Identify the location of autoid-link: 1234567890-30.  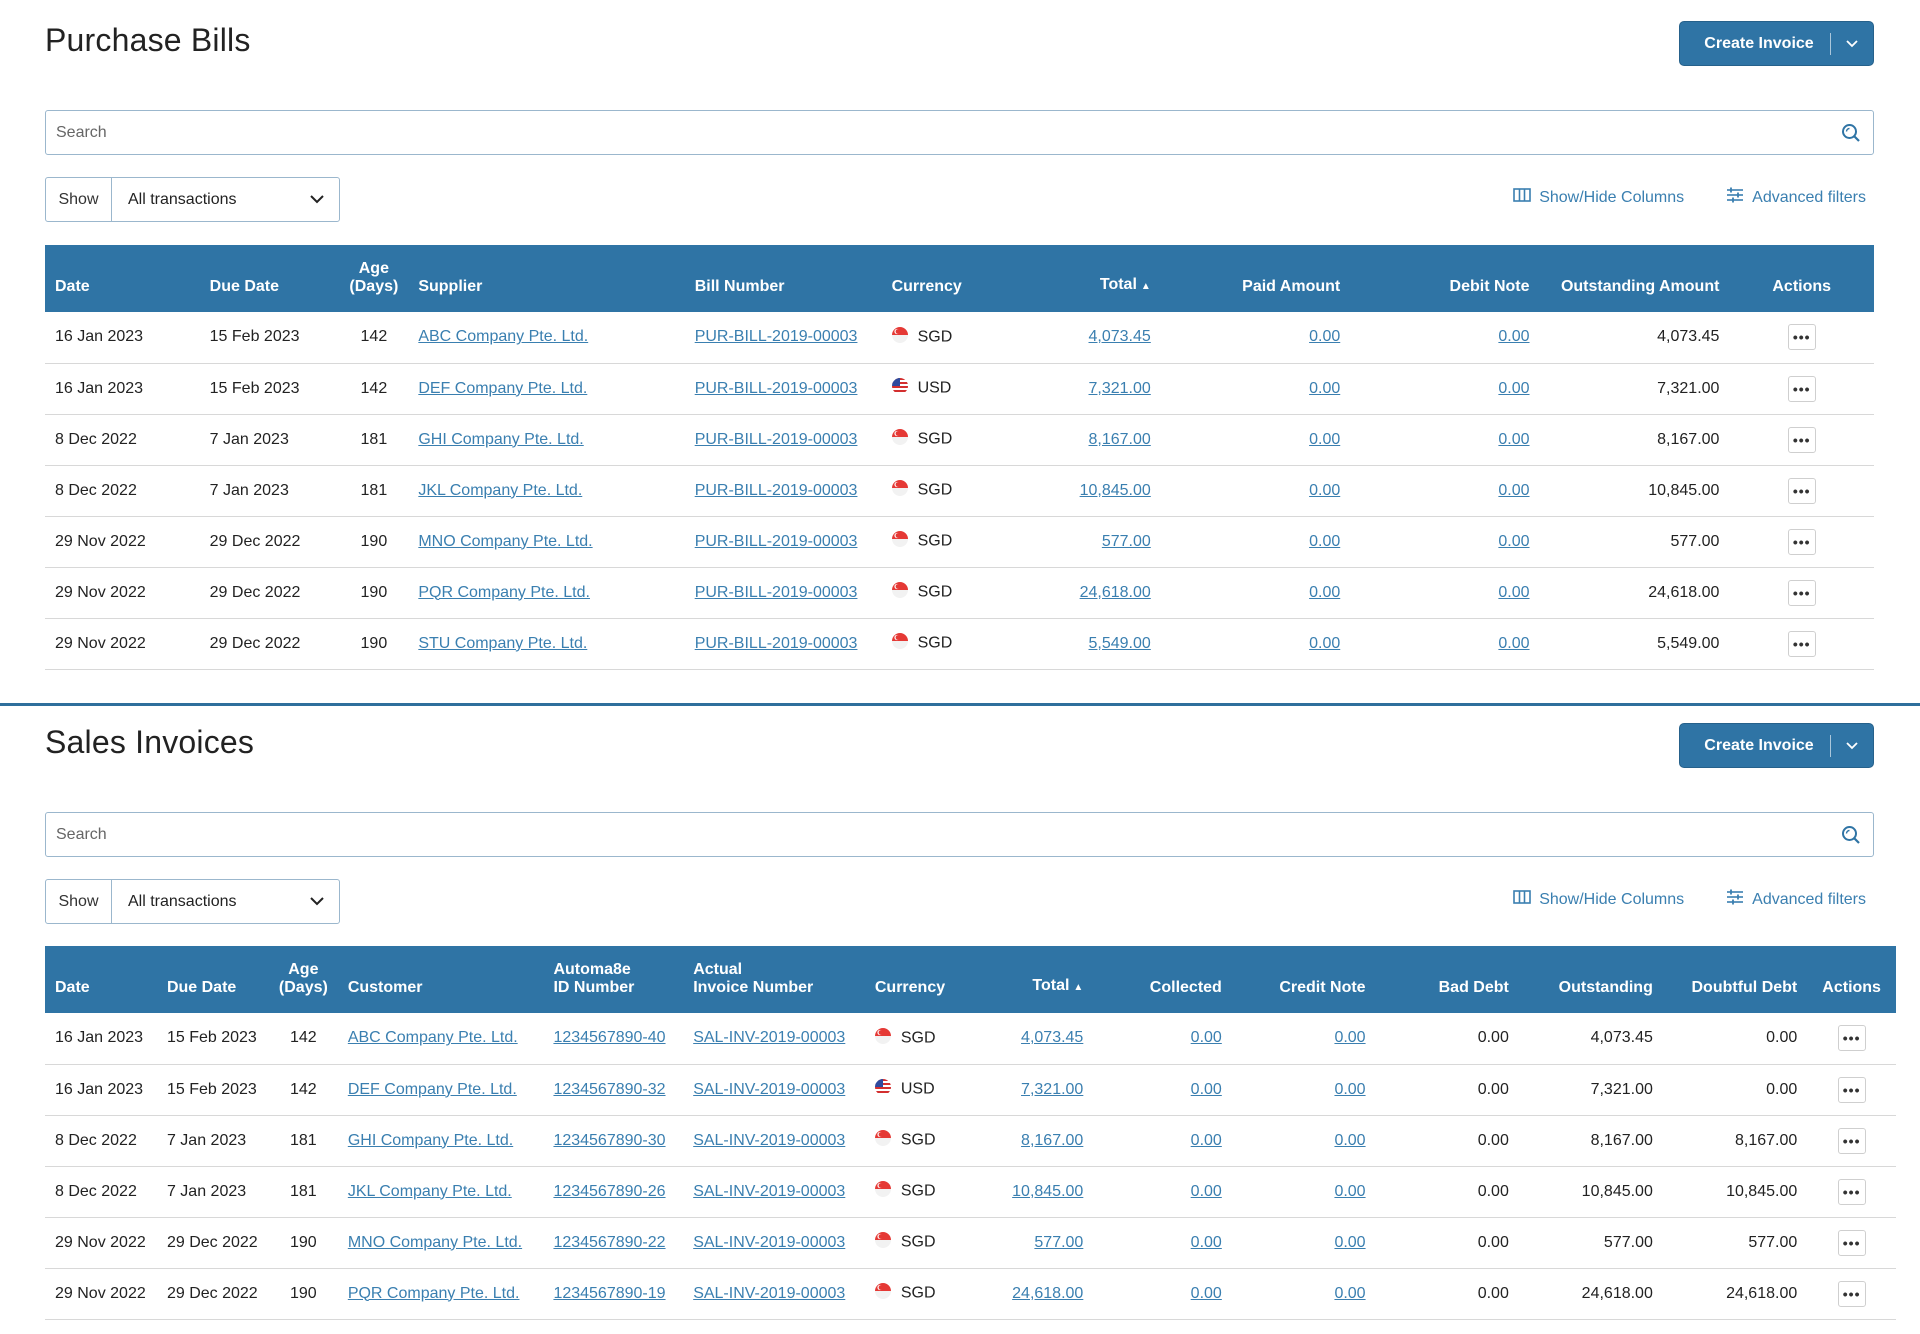
(609, 1140).